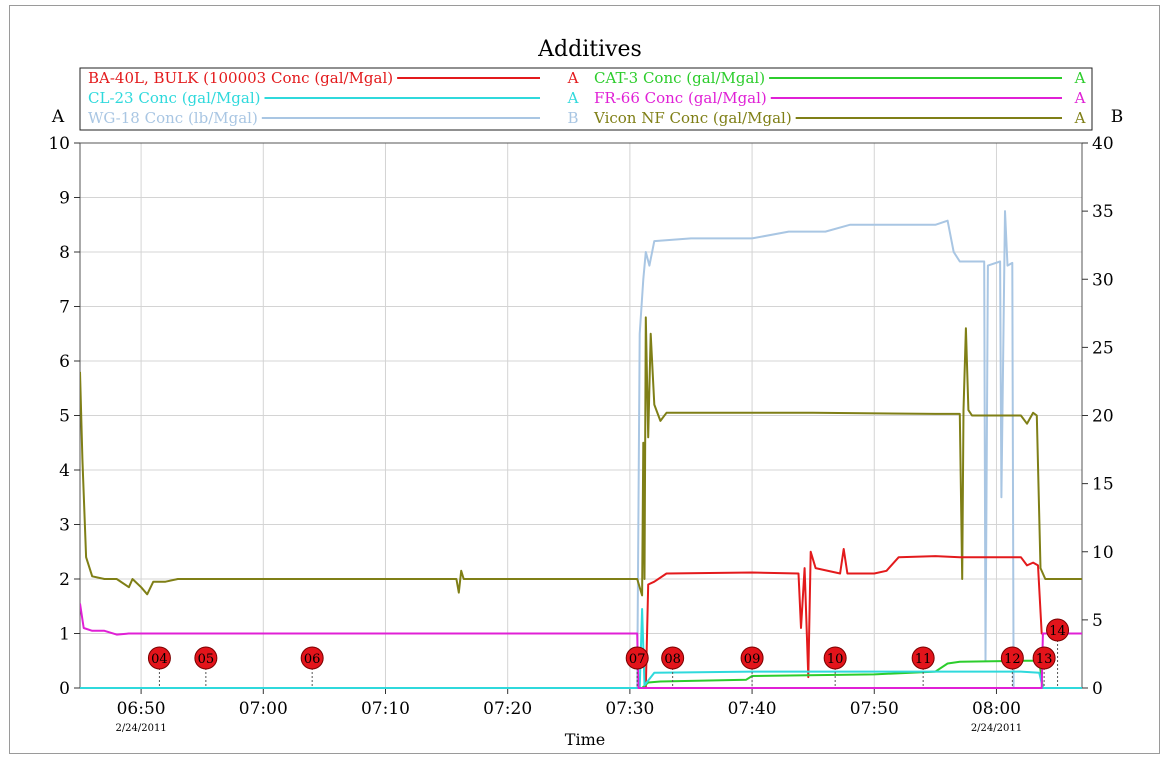  Describe the element at coordinates (1103, 144) in the screenshot. I see `right-tick-label: 40` at that location.